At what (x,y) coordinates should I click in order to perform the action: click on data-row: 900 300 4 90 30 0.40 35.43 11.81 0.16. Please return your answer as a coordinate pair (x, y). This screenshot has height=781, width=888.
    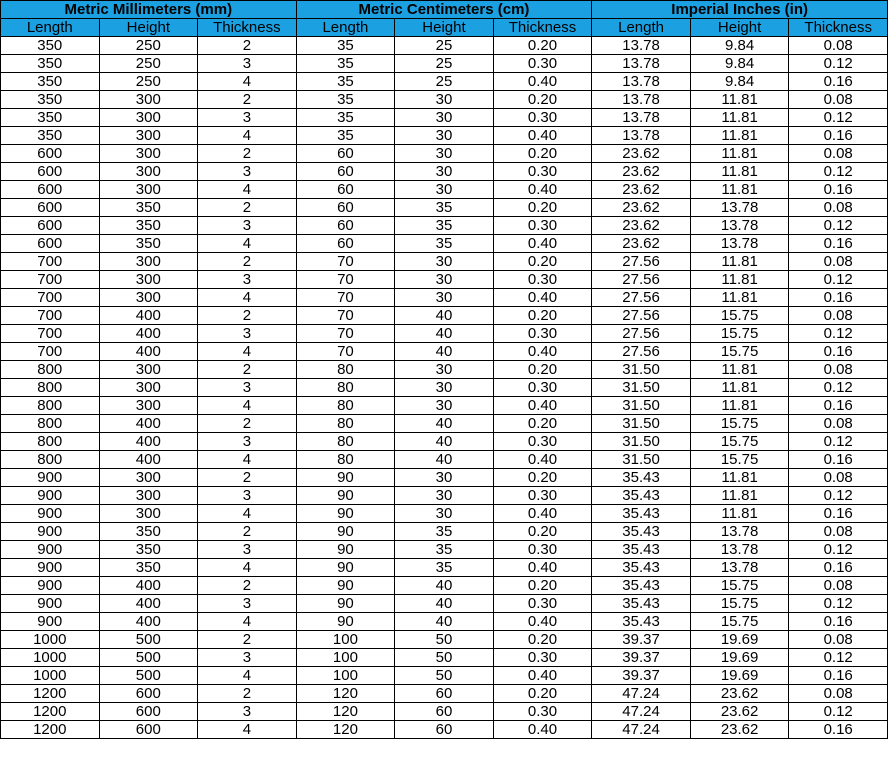
    Looking at the image, I should click on (444, 513).